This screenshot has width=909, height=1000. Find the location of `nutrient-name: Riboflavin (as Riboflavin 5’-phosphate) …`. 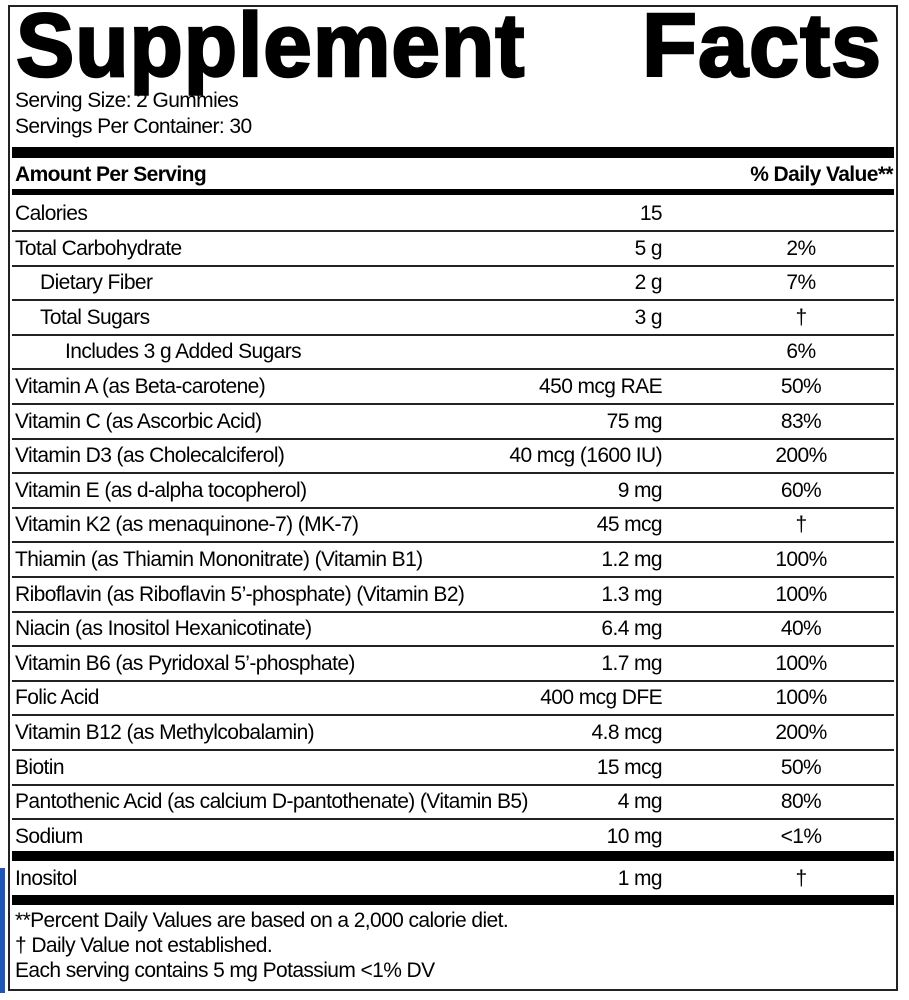

nutrient-name: Riboflavin (as Riboflavin 5’-phosphate) … is located at coordinates (240, 594).